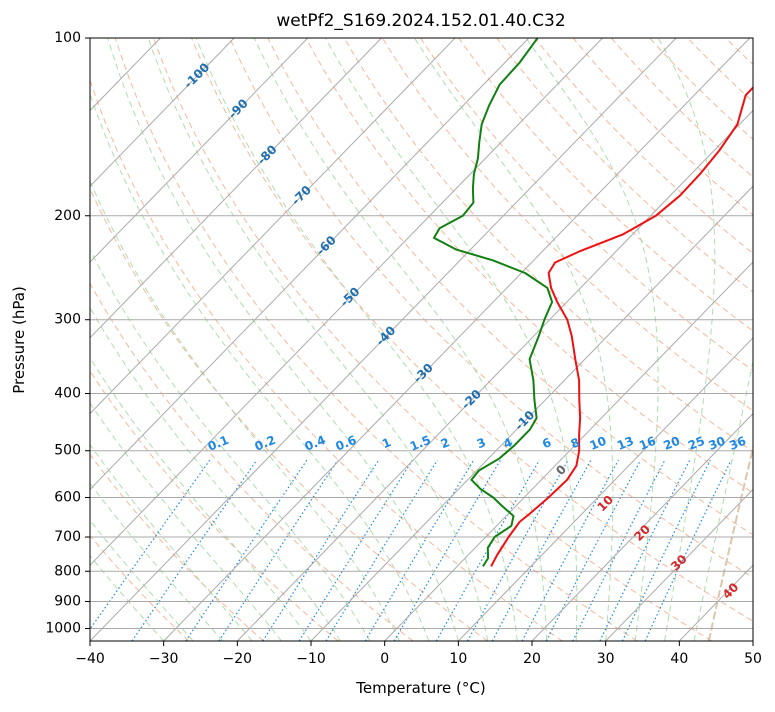 The width and height of the screenshot is (775, 712). I want to click on parcel-curve, so click(742, 339).